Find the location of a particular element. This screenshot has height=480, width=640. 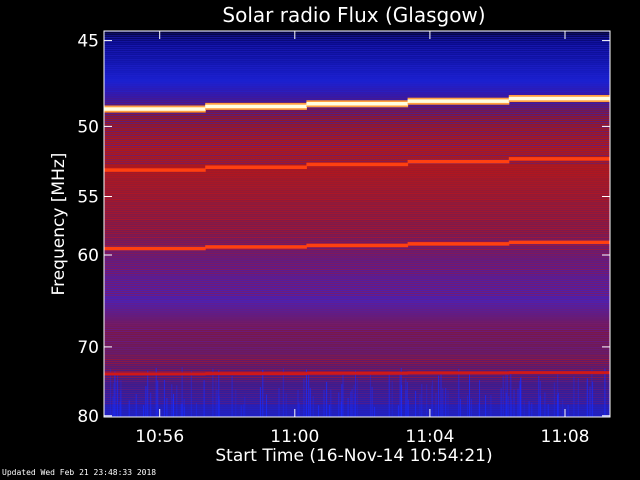

y-tick-label: 45 is located at coordinates (88, 42).